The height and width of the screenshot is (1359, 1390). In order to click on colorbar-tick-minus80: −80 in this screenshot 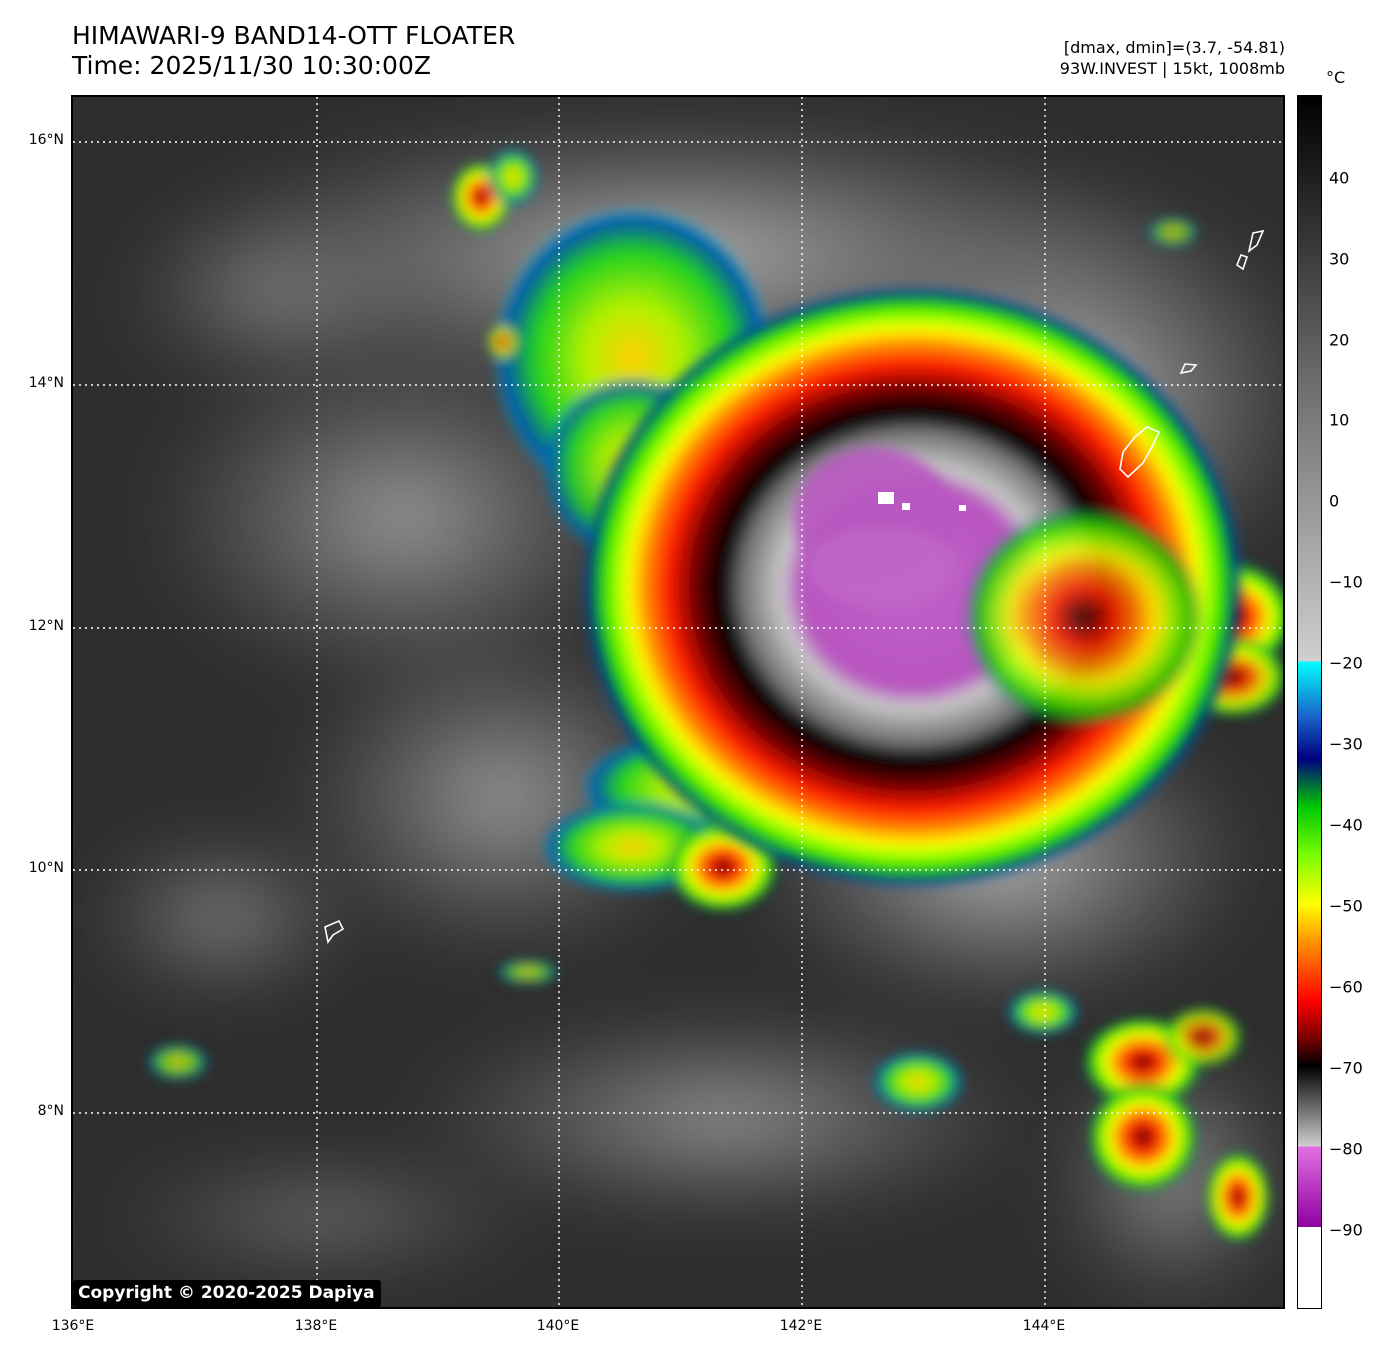, I will do `click(1346, 1149)`.